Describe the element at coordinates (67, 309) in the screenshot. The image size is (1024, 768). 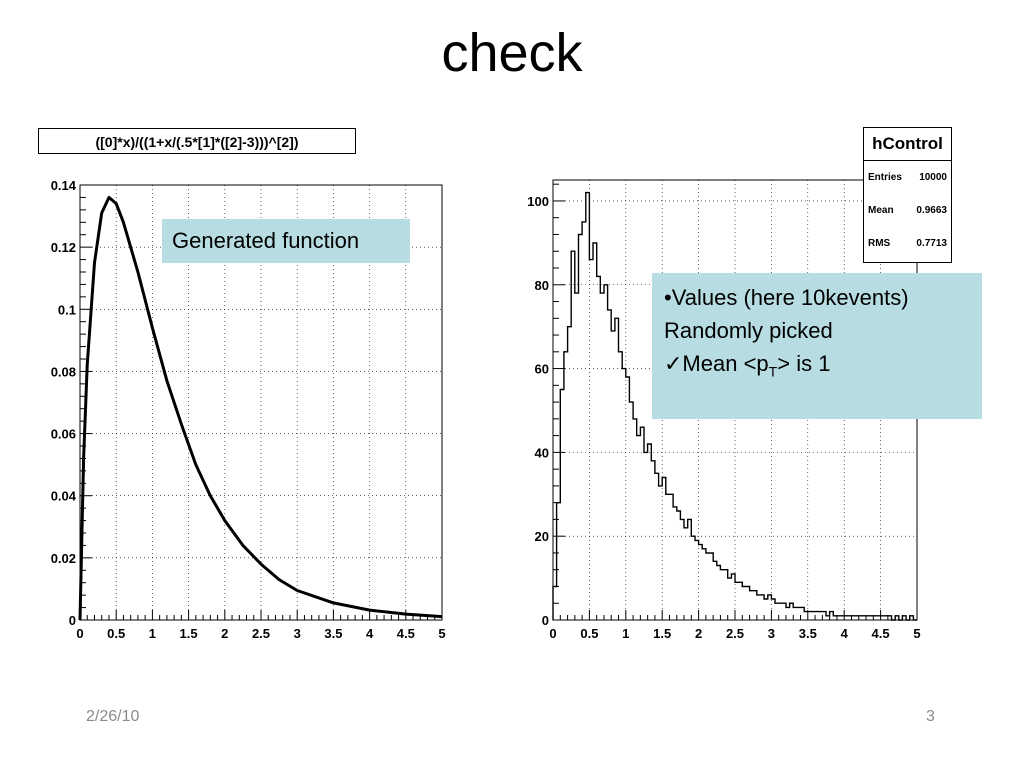
I see `function-y-tick-label: 0.1` at that location.